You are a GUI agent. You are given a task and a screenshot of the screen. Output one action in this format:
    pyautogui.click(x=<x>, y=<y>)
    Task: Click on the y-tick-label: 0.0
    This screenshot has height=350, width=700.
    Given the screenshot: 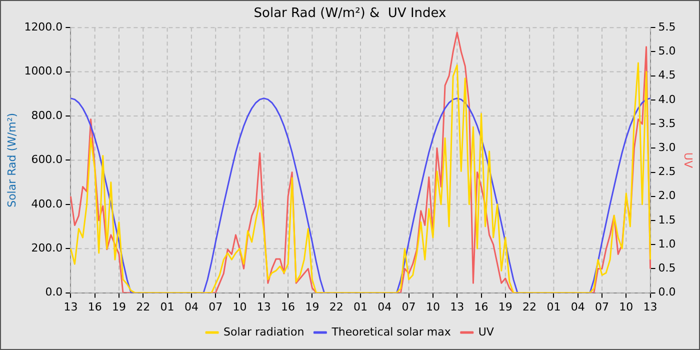 What is the action you would take?
    pyautogui.click(x=54, y=292)
    